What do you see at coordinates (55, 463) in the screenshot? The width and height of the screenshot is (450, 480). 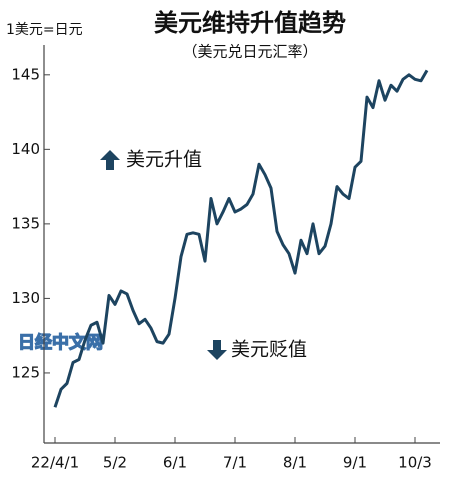 I see `x-tick-label: 22/4/1` at bounding box center [55, 463].